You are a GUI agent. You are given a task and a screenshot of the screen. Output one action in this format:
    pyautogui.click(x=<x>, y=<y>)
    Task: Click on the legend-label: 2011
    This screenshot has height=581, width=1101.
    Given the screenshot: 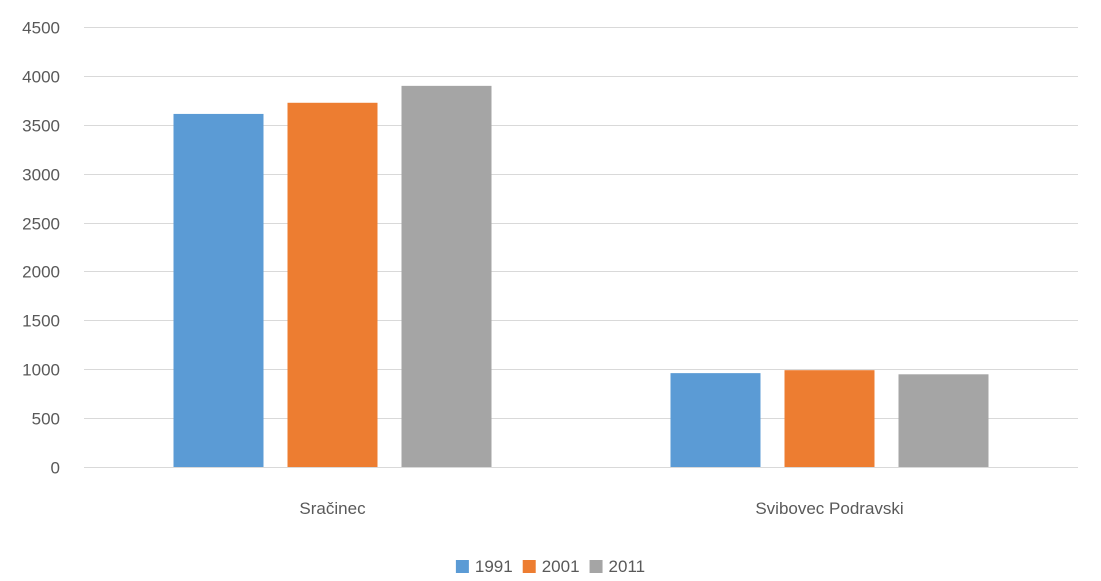 What is the action you would take?
    pyautogui.click(x=627, y=566)
    